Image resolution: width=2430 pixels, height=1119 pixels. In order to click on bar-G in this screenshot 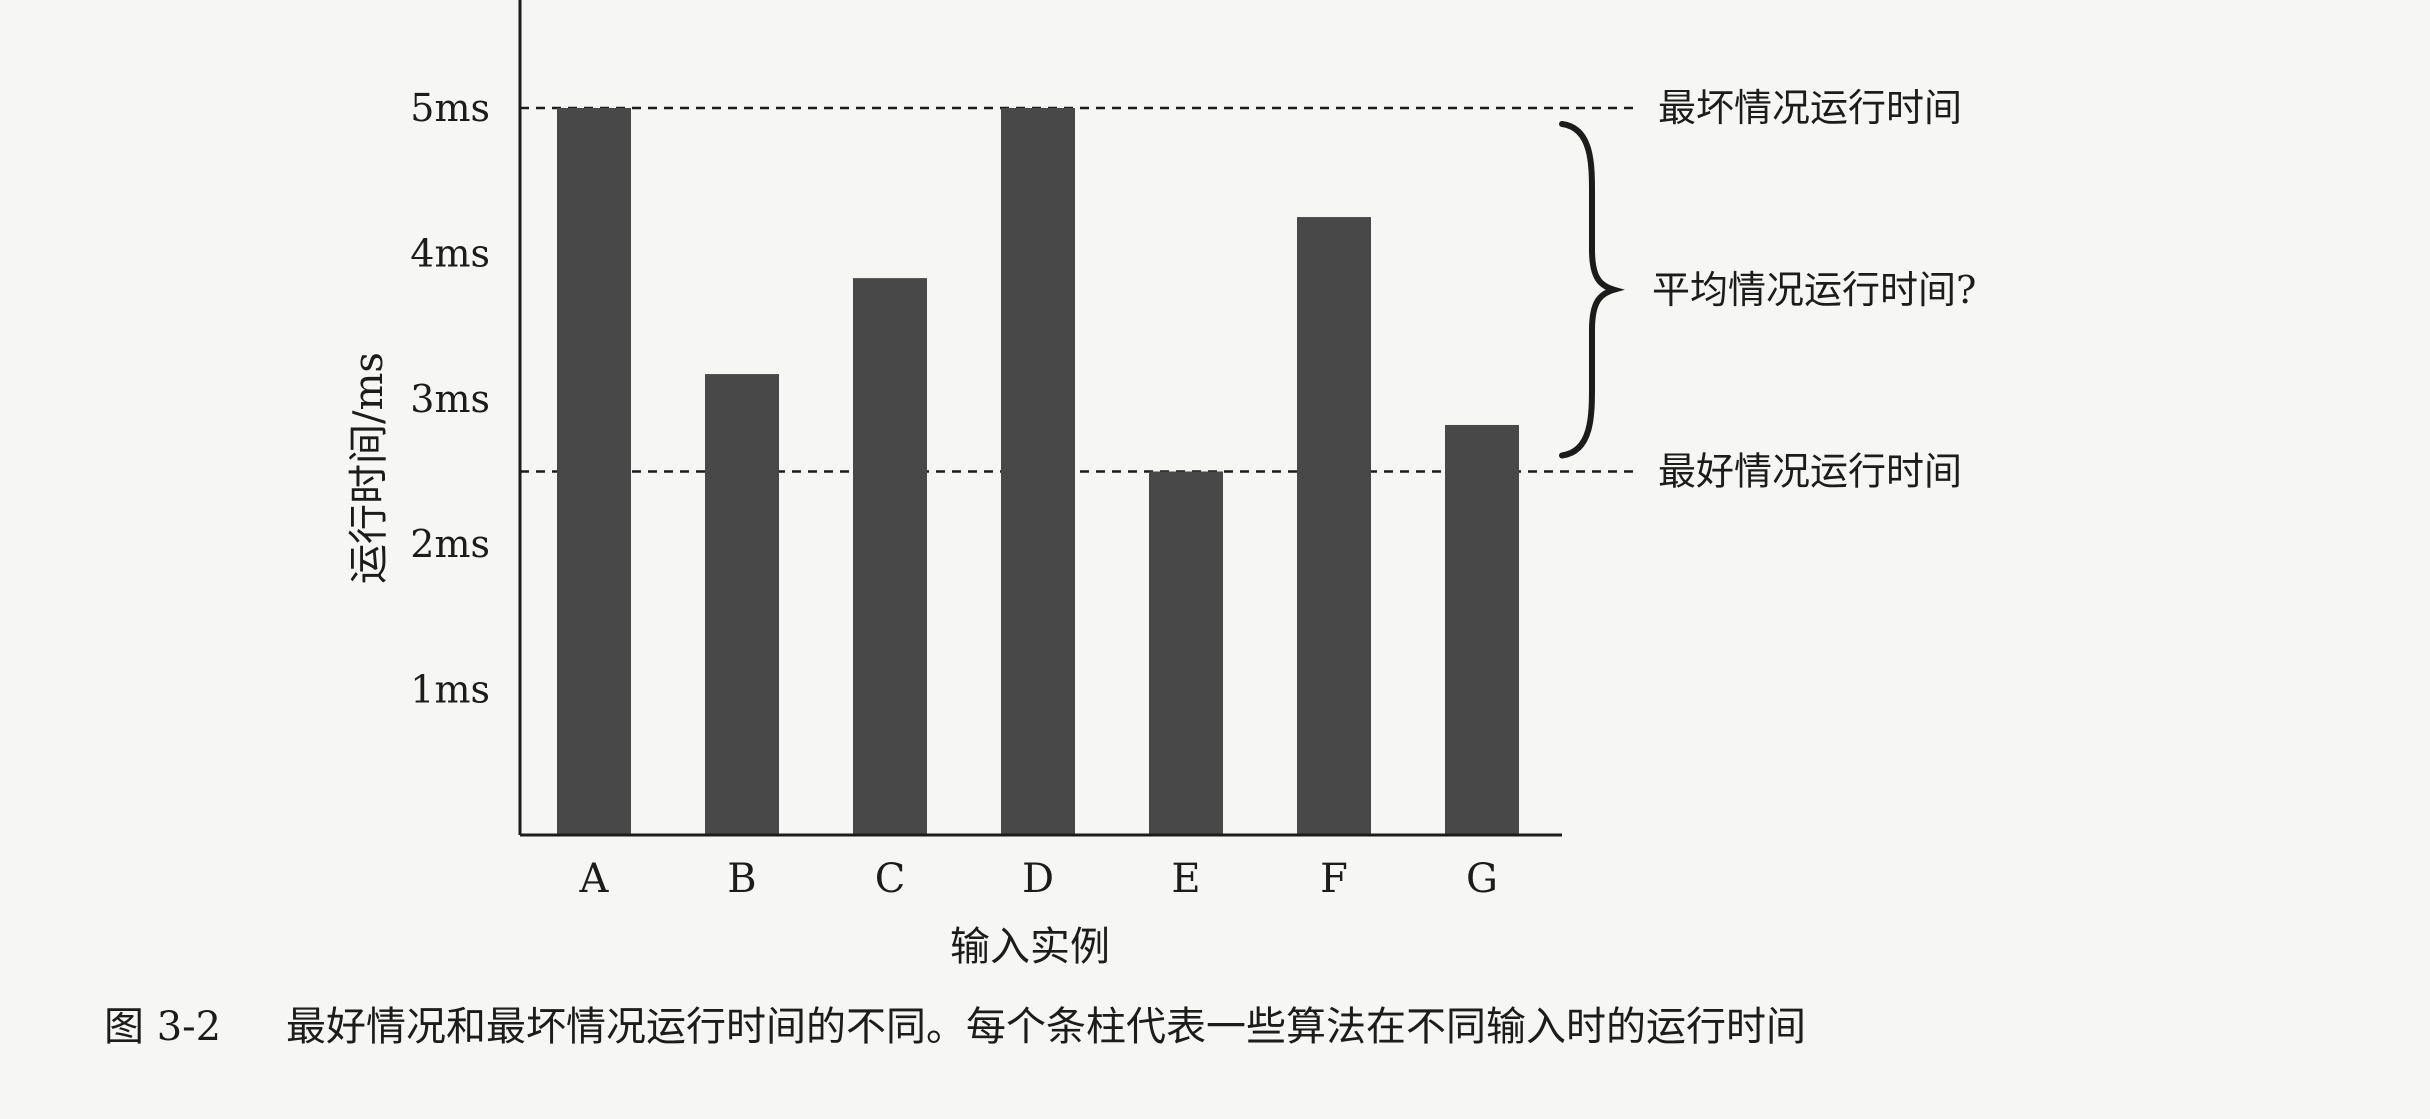, I will do `click(1482, 629)`.